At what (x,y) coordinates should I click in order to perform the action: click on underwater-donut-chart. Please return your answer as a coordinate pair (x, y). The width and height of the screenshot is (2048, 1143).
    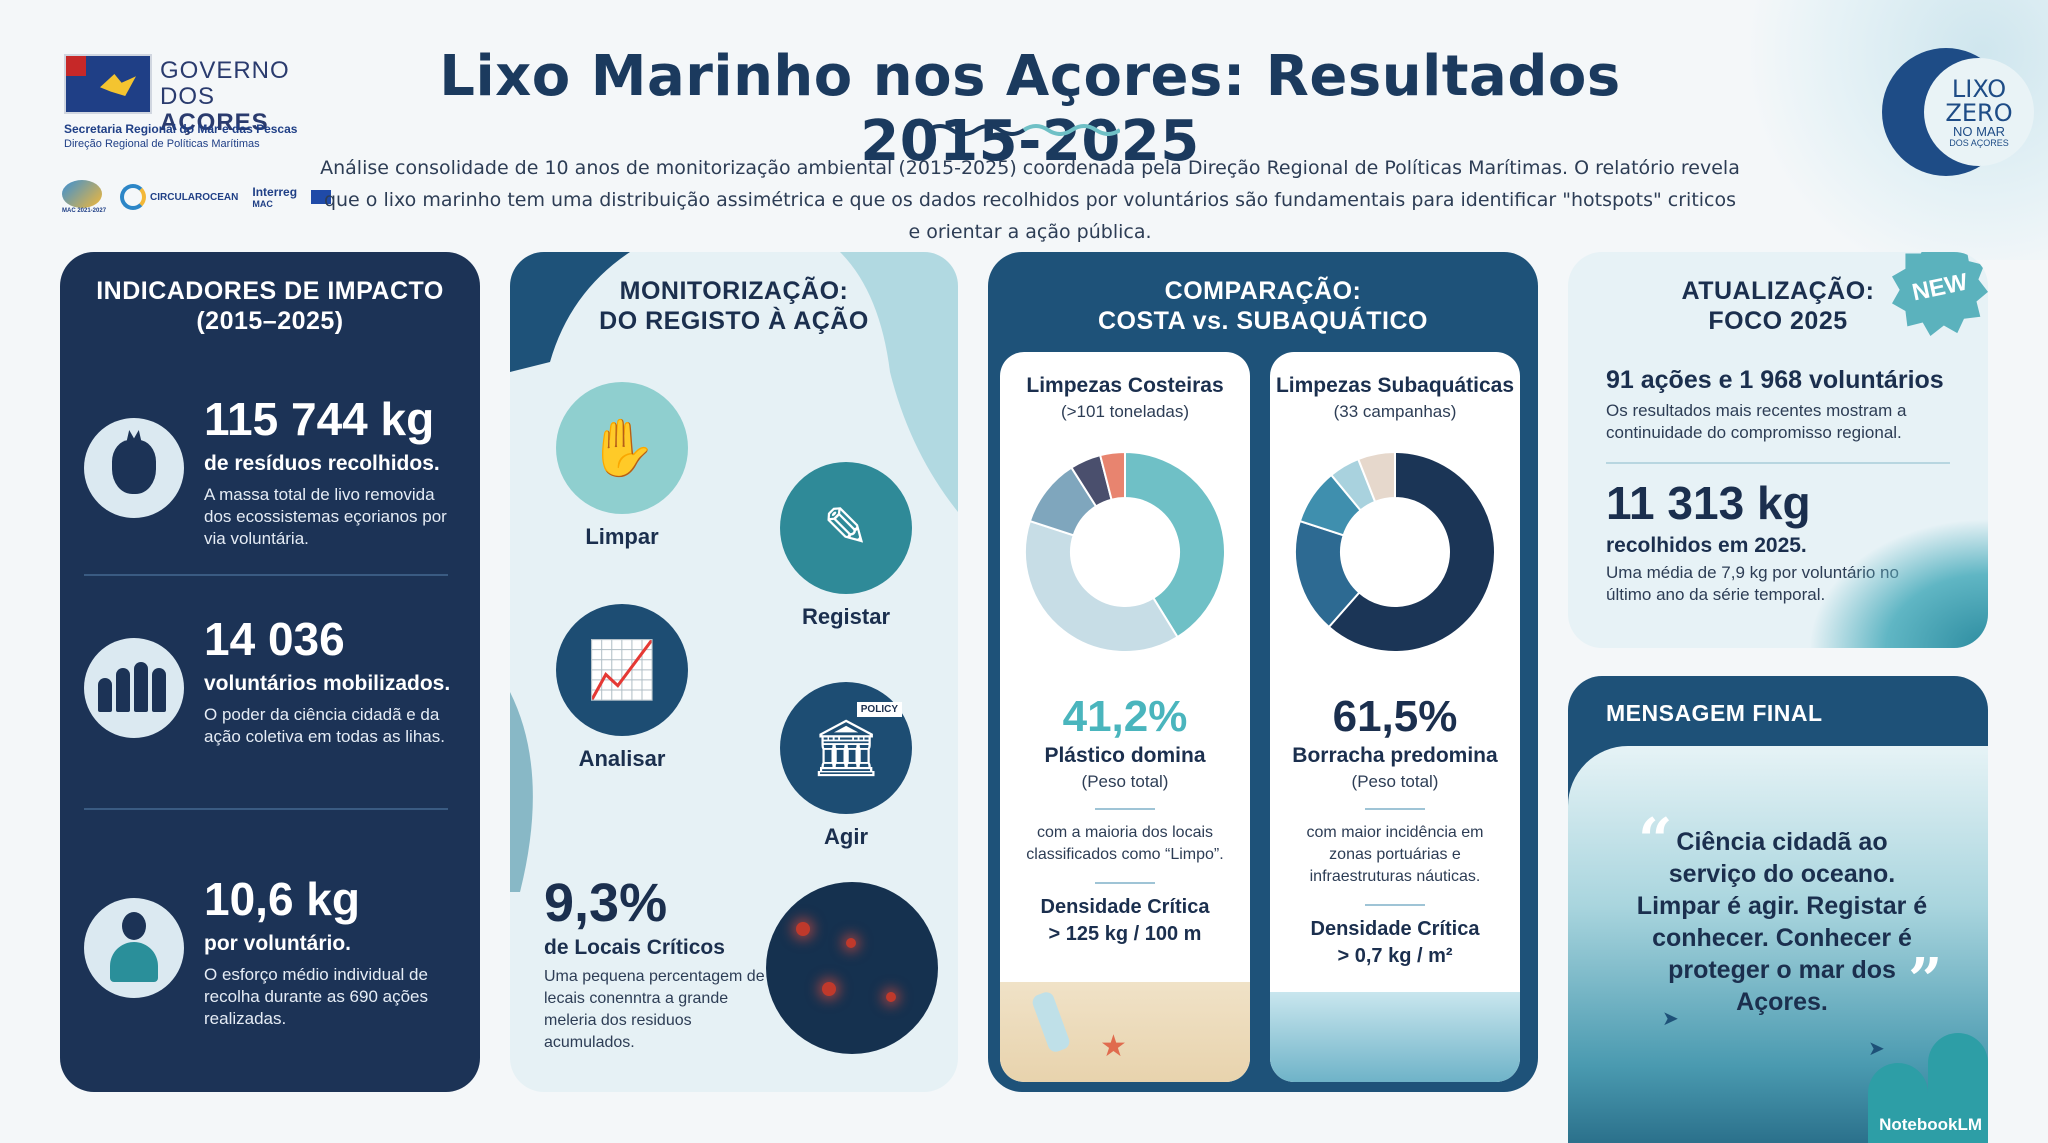
    Looking at the image, I should click on (1395, 551).